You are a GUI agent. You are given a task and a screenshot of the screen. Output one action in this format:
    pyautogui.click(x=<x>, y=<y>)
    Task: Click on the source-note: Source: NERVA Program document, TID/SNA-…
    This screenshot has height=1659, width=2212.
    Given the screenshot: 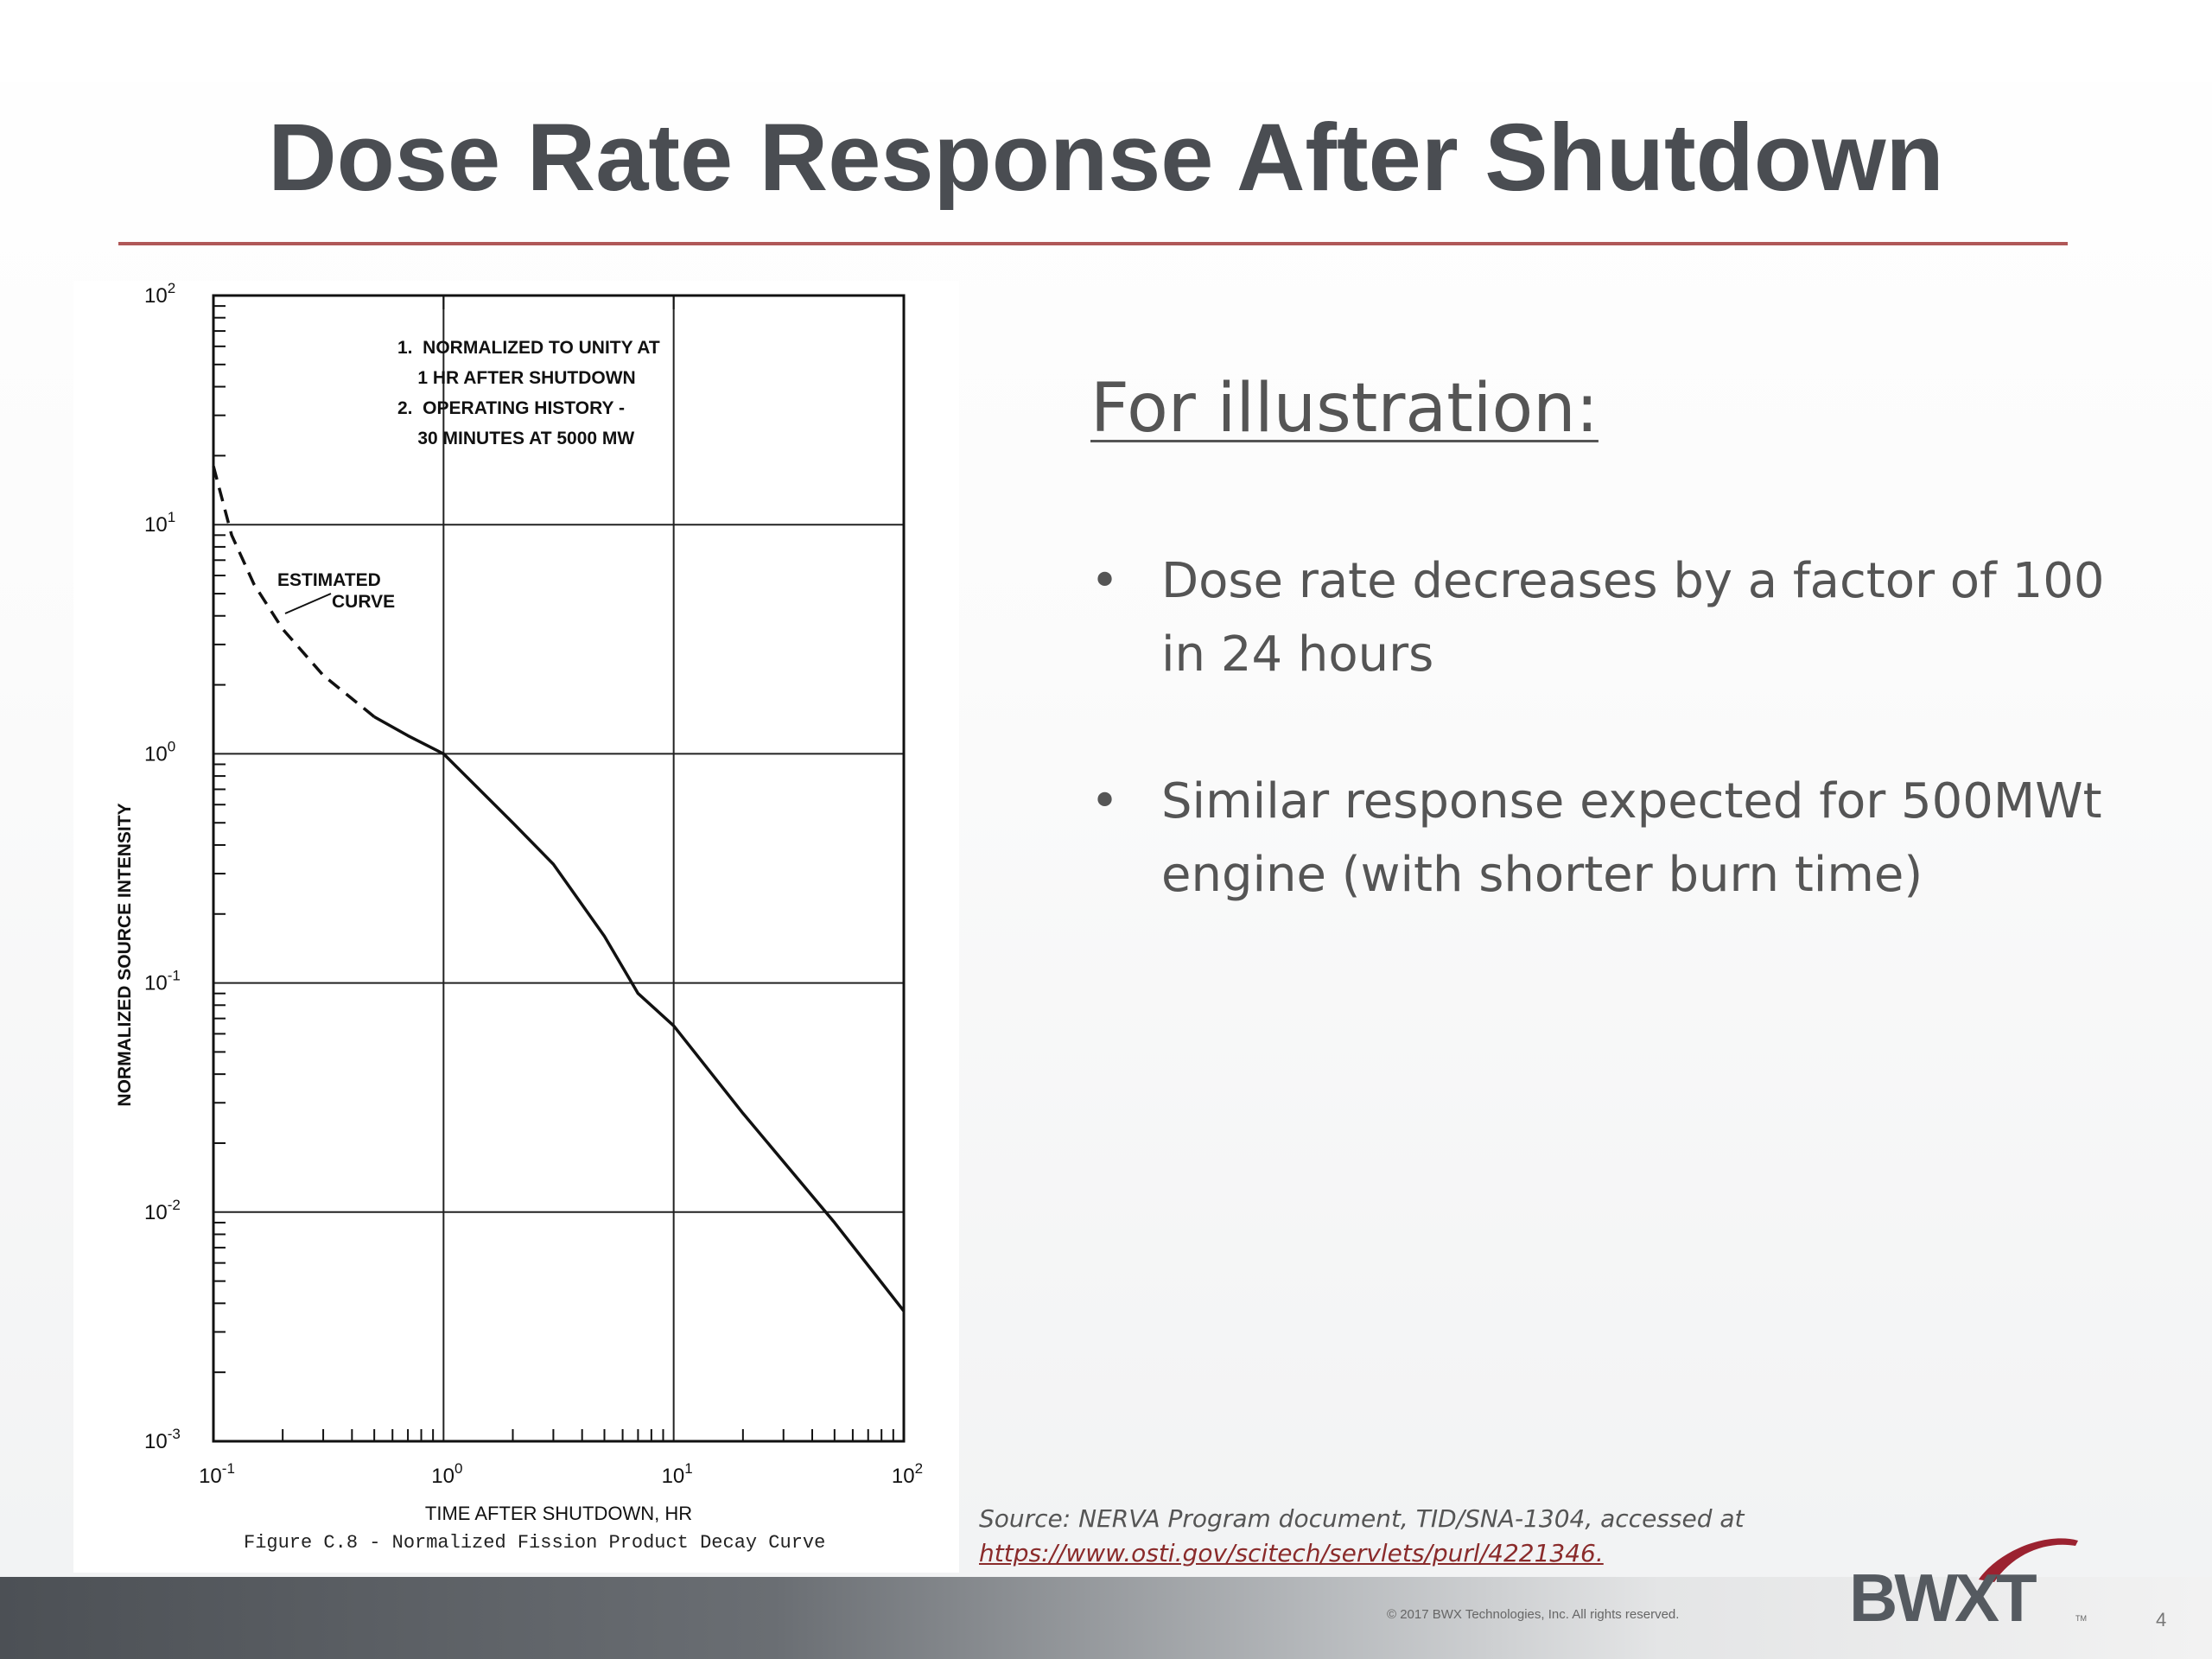 What is the action you would take?
    pyautogui.click(x=1362, y=1536)
    